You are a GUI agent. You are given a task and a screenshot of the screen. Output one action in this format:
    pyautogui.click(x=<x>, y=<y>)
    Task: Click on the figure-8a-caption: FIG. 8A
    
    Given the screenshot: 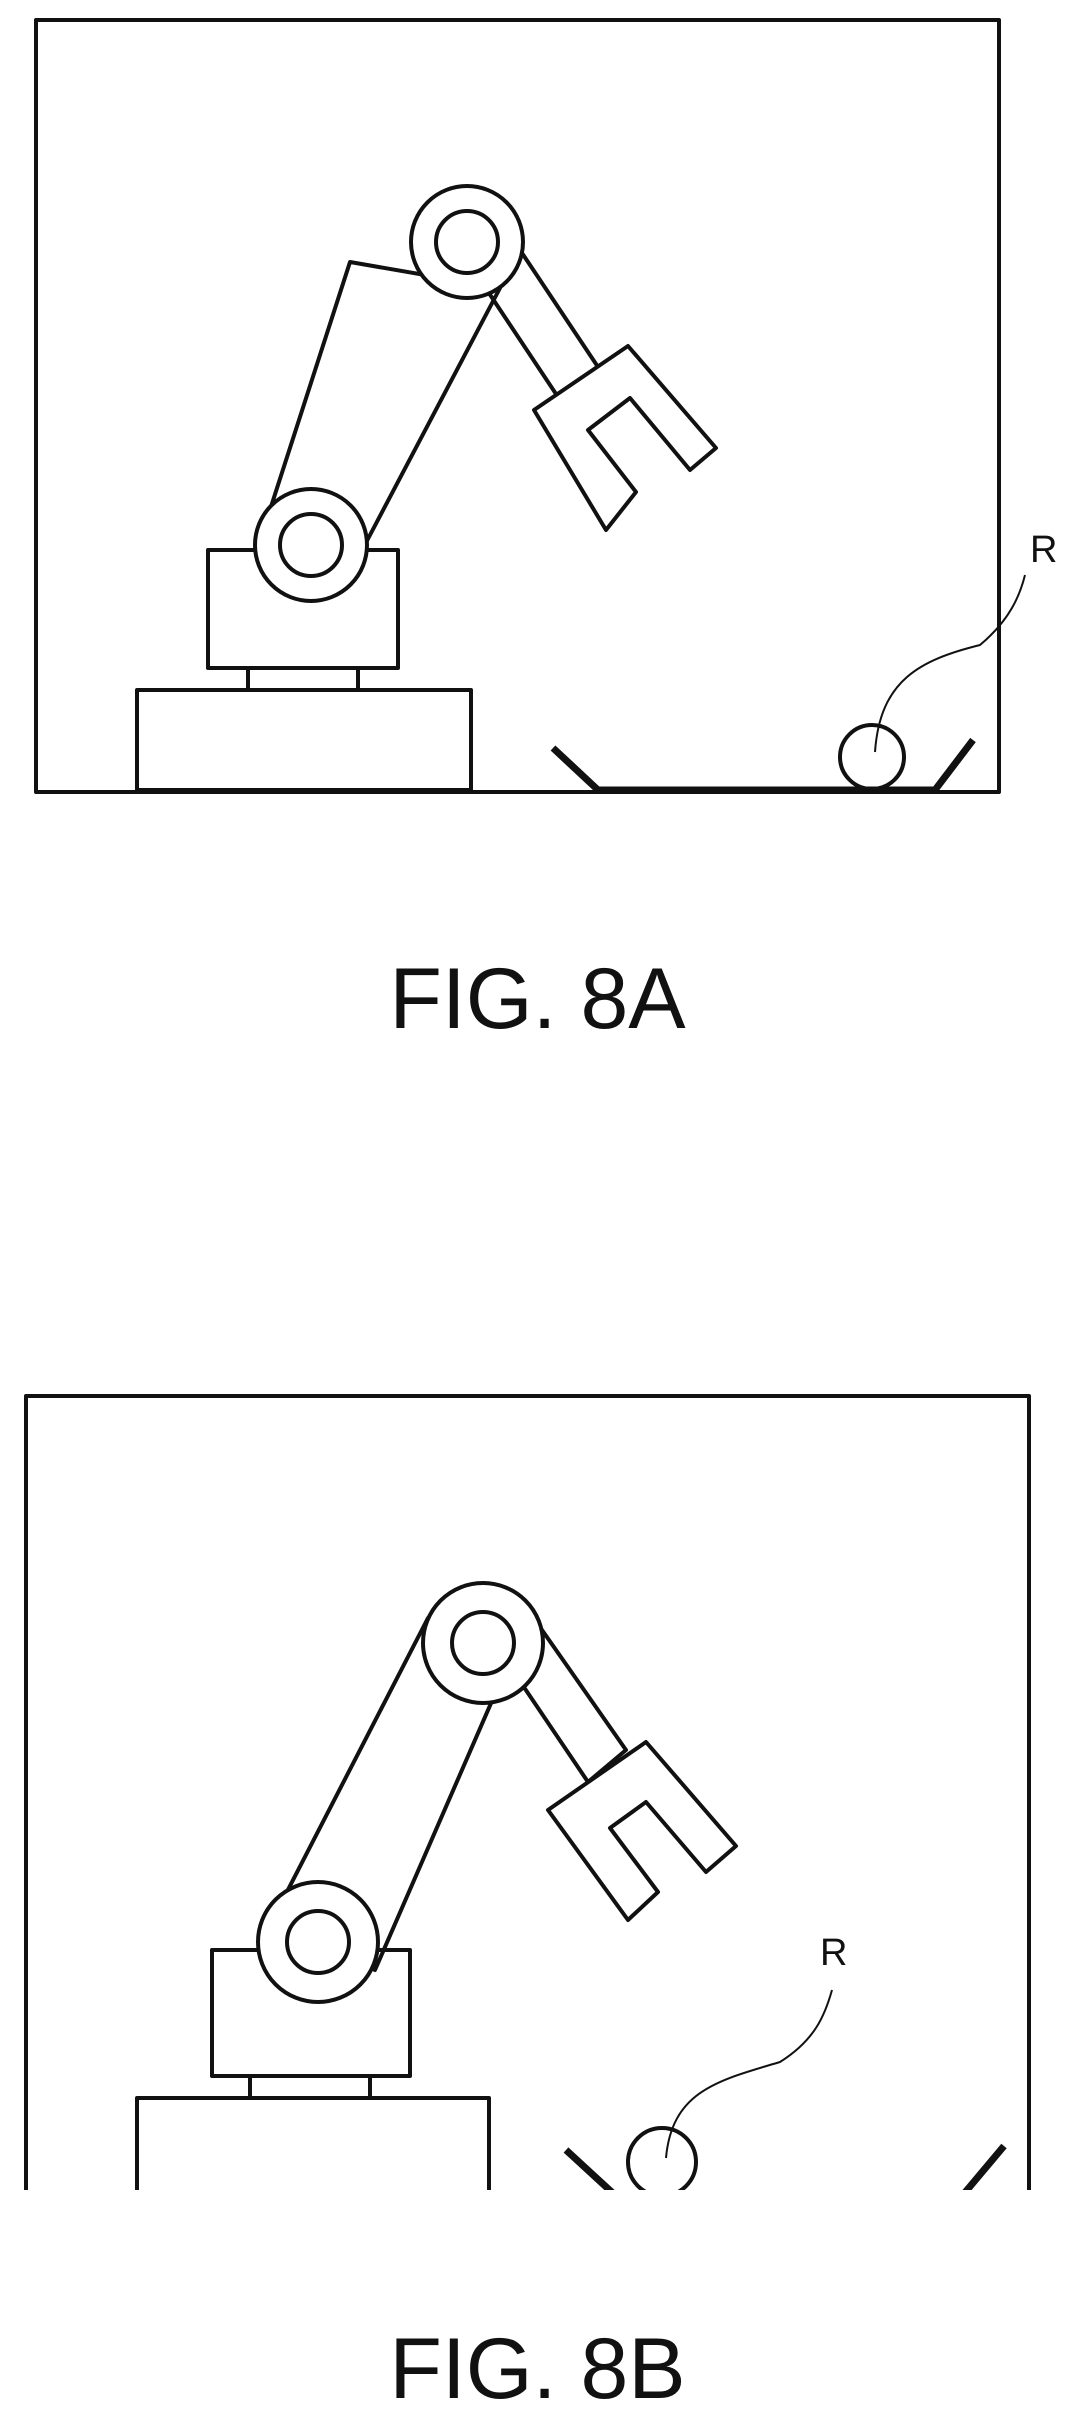 What is the action you would take?
    pyautogui.click(x=537, y=999)
    